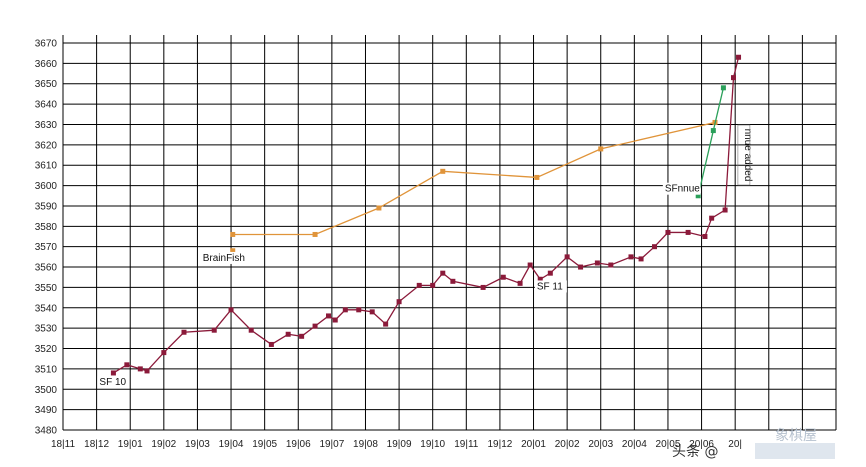  Describe the element at coordinates (46, 125) in the screenshot. I see `y-tick-label: 3630` at that location.